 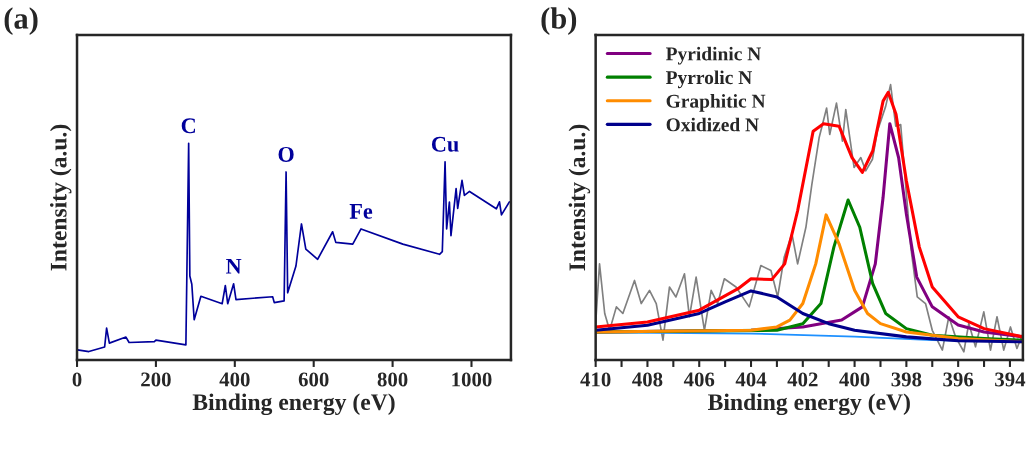 What do you see at coordinates (716, 103) in the screenshot?
I see `legend-label: Graphitic N` at bounding box center [716, 103].